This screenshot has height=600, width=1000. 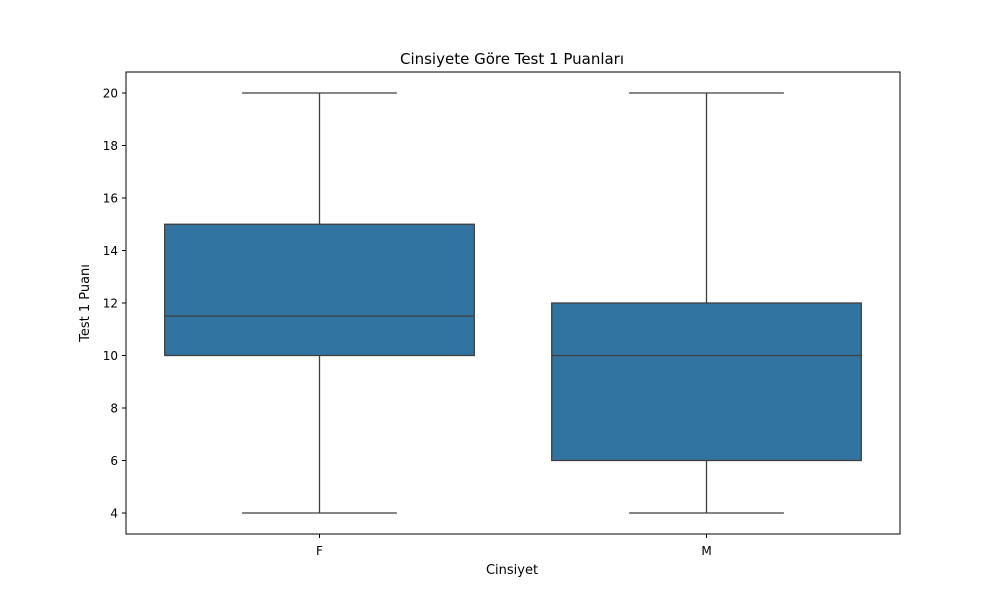 What do you see at coordinates (319, 551) in the screenshot?
I see `x-tick-label: F` at bounding box center [319, 551].